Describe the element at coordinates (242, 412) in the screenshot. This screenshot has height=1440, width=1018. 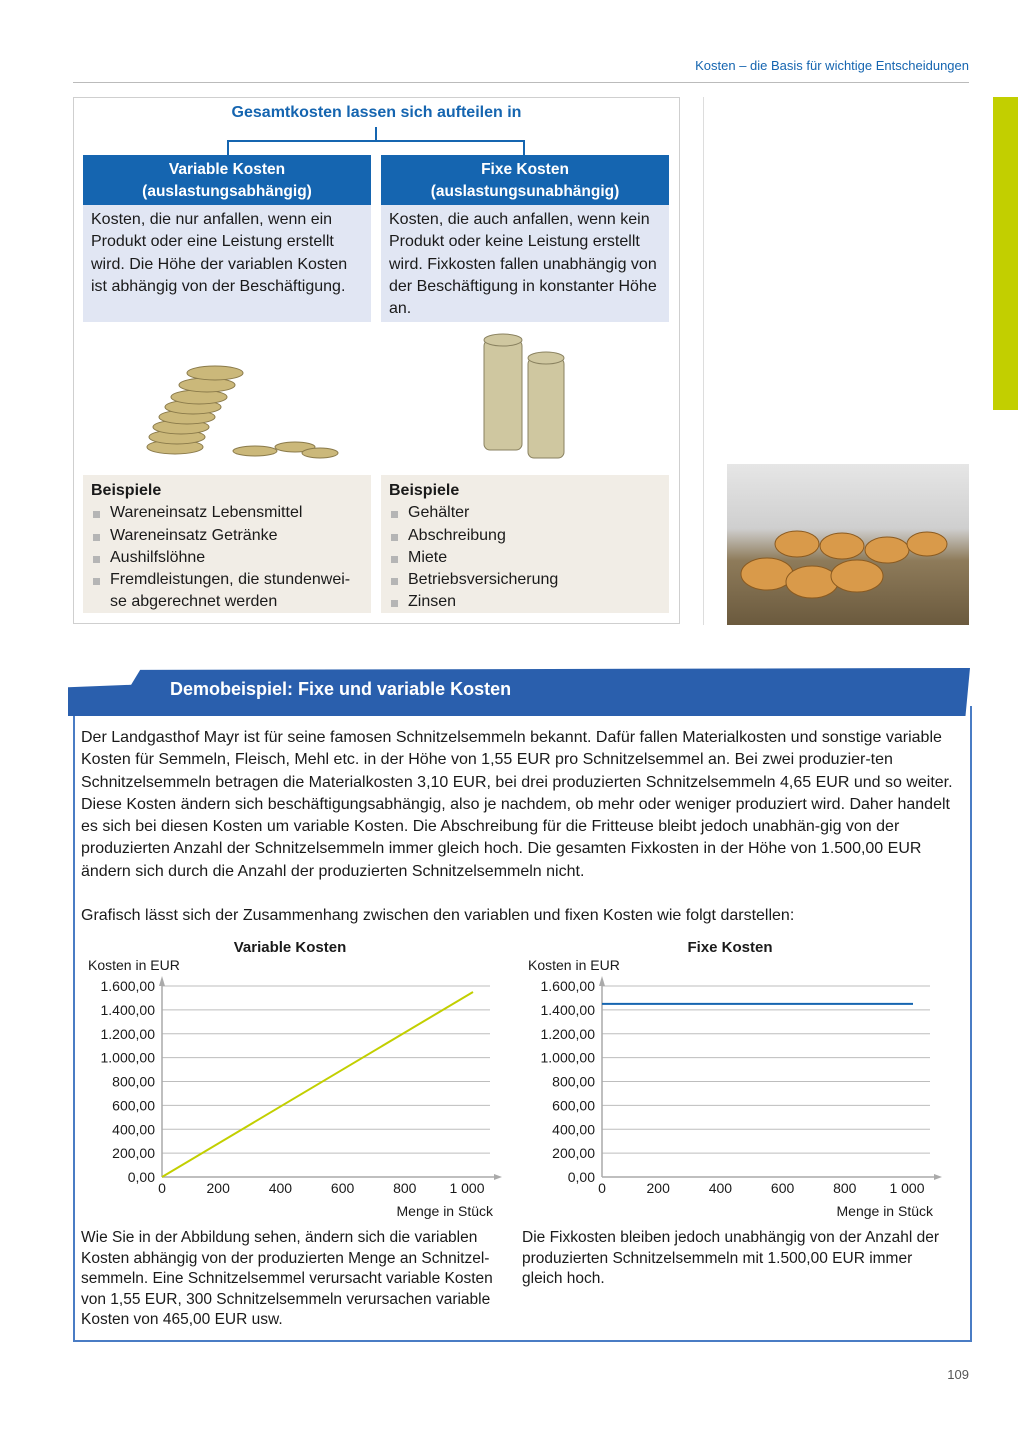
I see `falling-coins-image` at that location.